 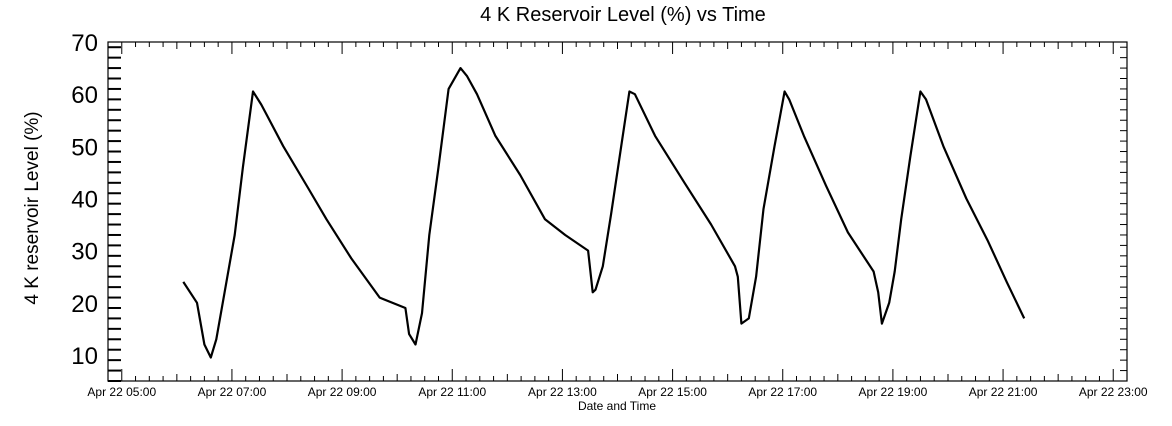 I want to click on x-axis-label: Date and Time, so click(x=617, y=406).